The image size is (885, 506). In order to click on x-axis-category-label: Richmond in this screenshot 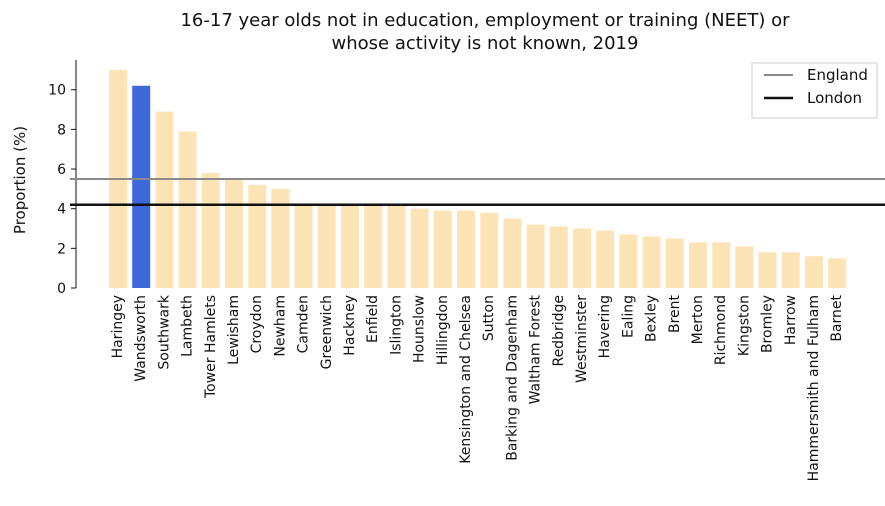, I will do `click(721, 330)`.